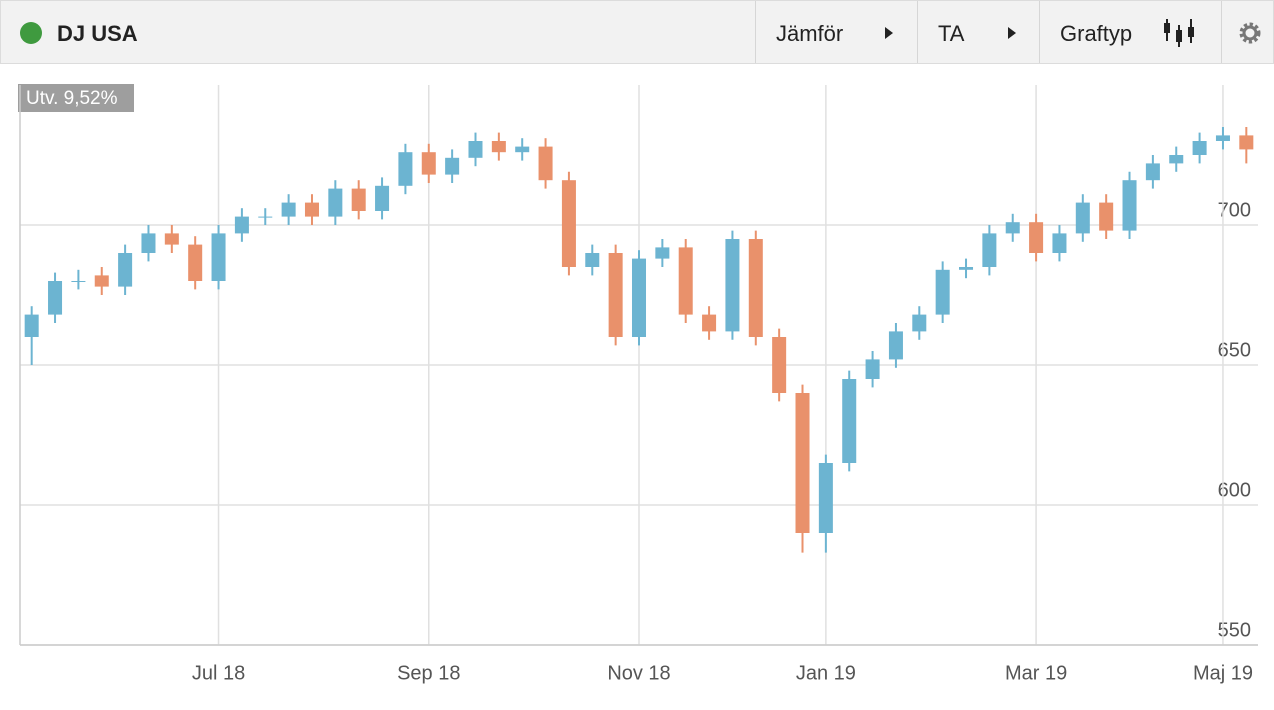 The image size is (1274, 710). What do you see at coordinates (1234, 630) in the screenshot?
I see `y-tick-label: 550` at bounding box center [1234, 630].